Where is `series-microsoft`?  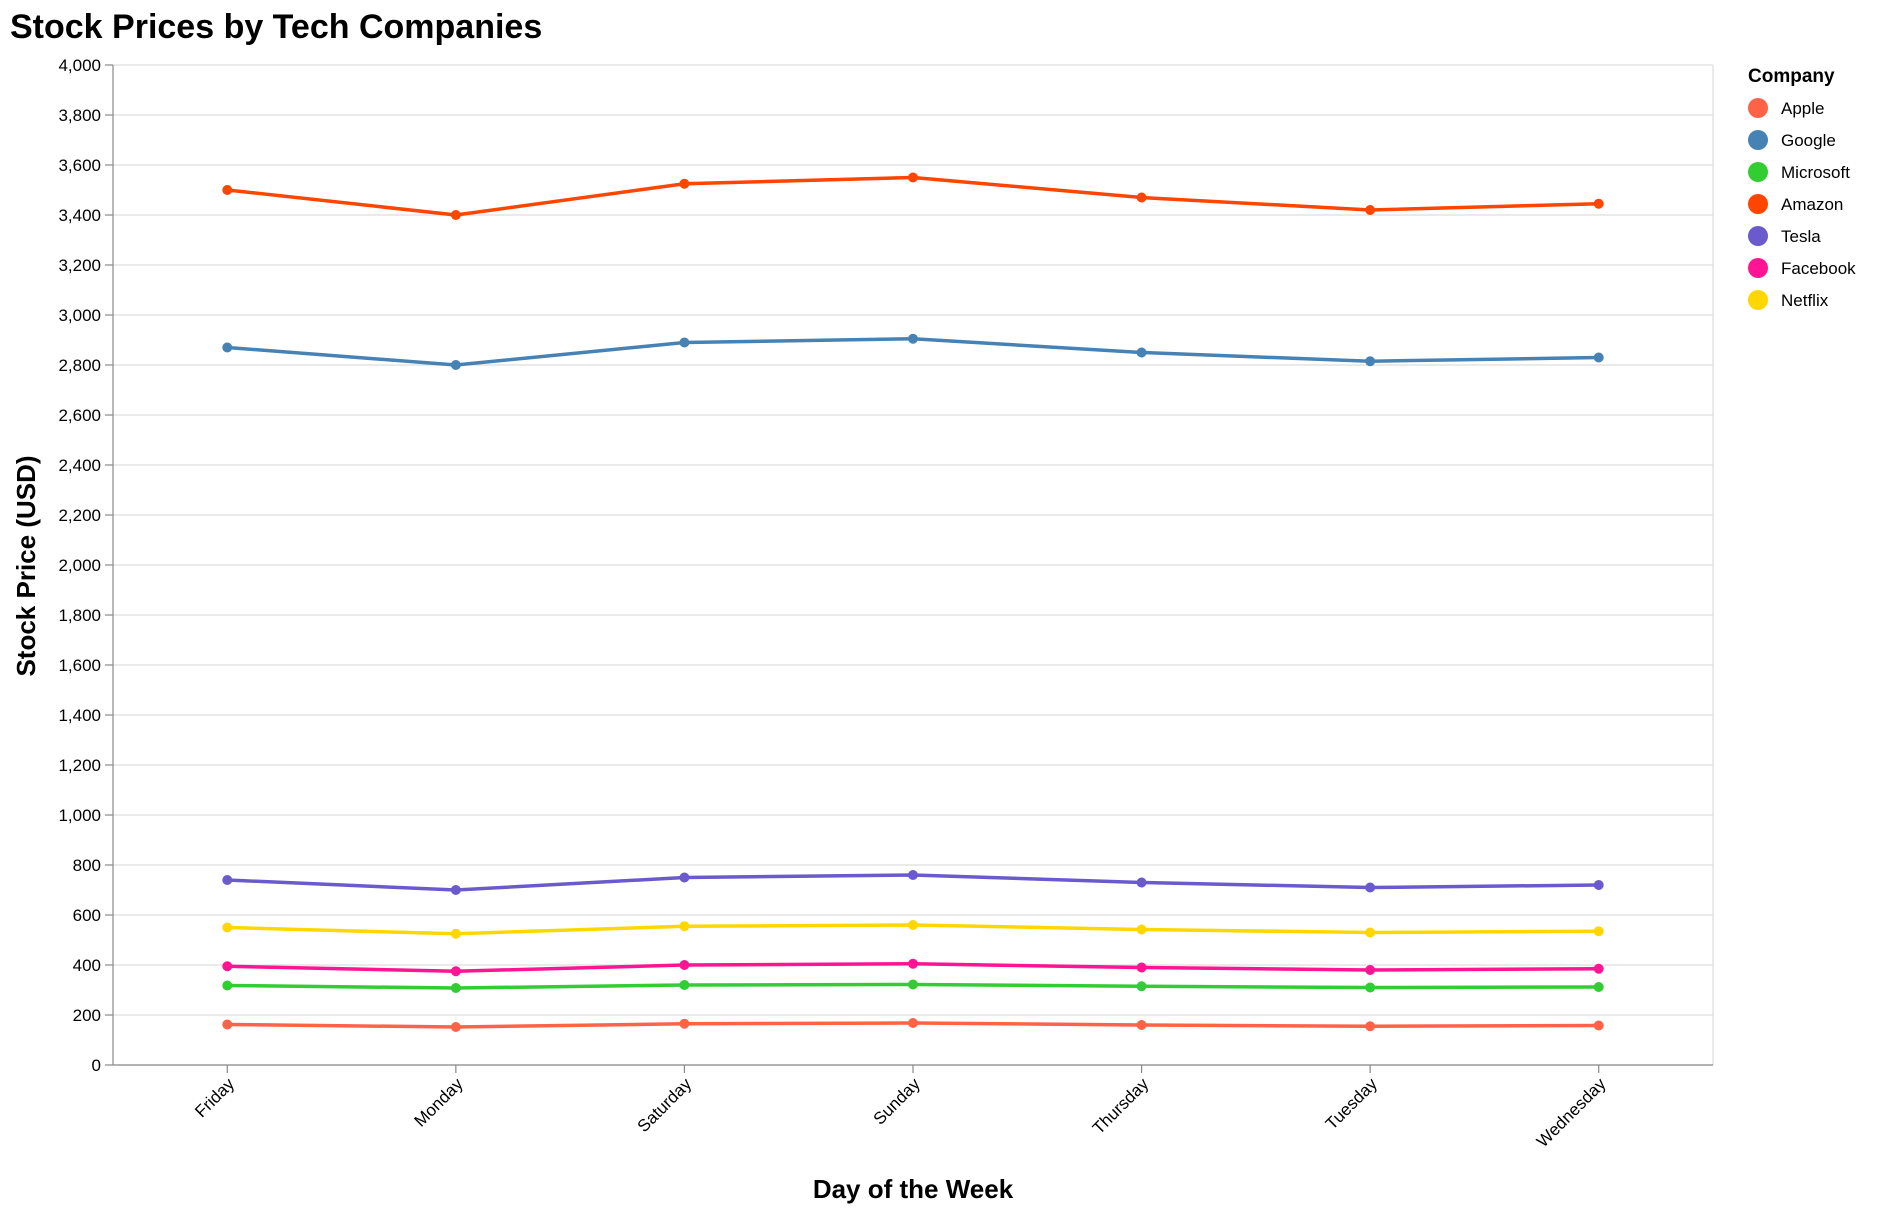 series-microsoft is located at coordinates (913, 986).